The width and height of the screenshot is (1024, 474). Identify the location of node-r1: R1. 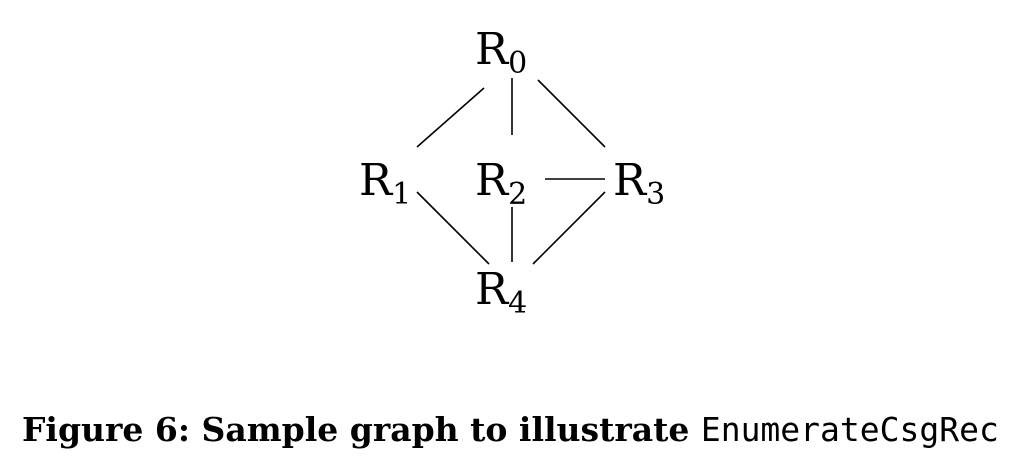
(385, 183).